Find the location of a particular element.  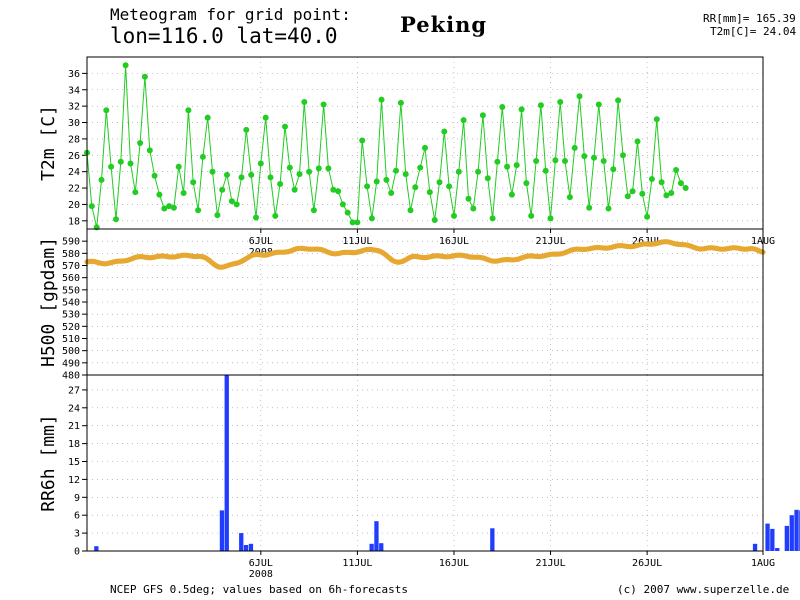

h500-ytick-label: 510 is located at coordinates (71, 339).